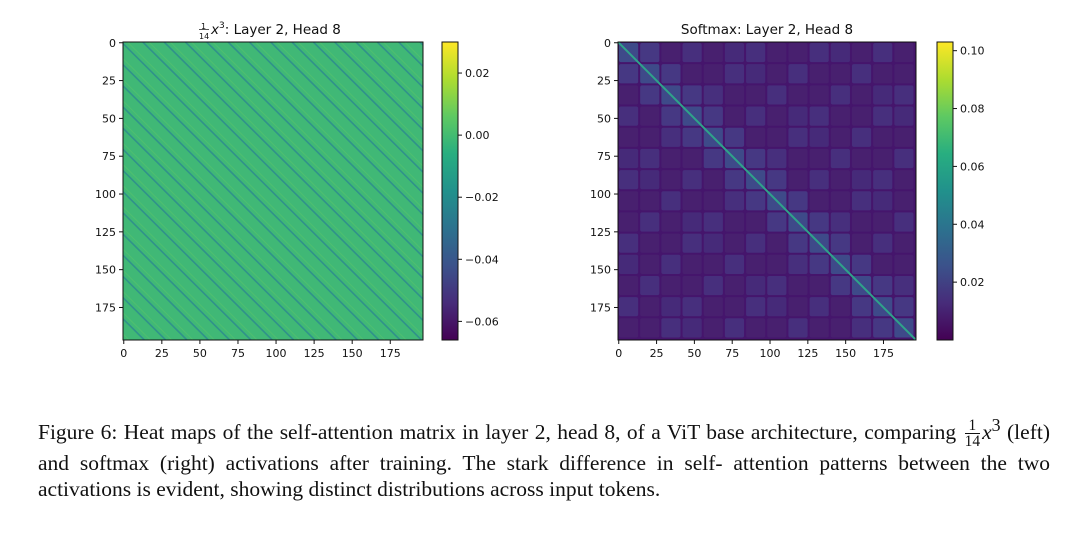 Image resolution: width=1080 pixels, height=540 pixels. I want to click on right-y-axis: 0 25 50 75 100 125 150 175, so click(604, 175).